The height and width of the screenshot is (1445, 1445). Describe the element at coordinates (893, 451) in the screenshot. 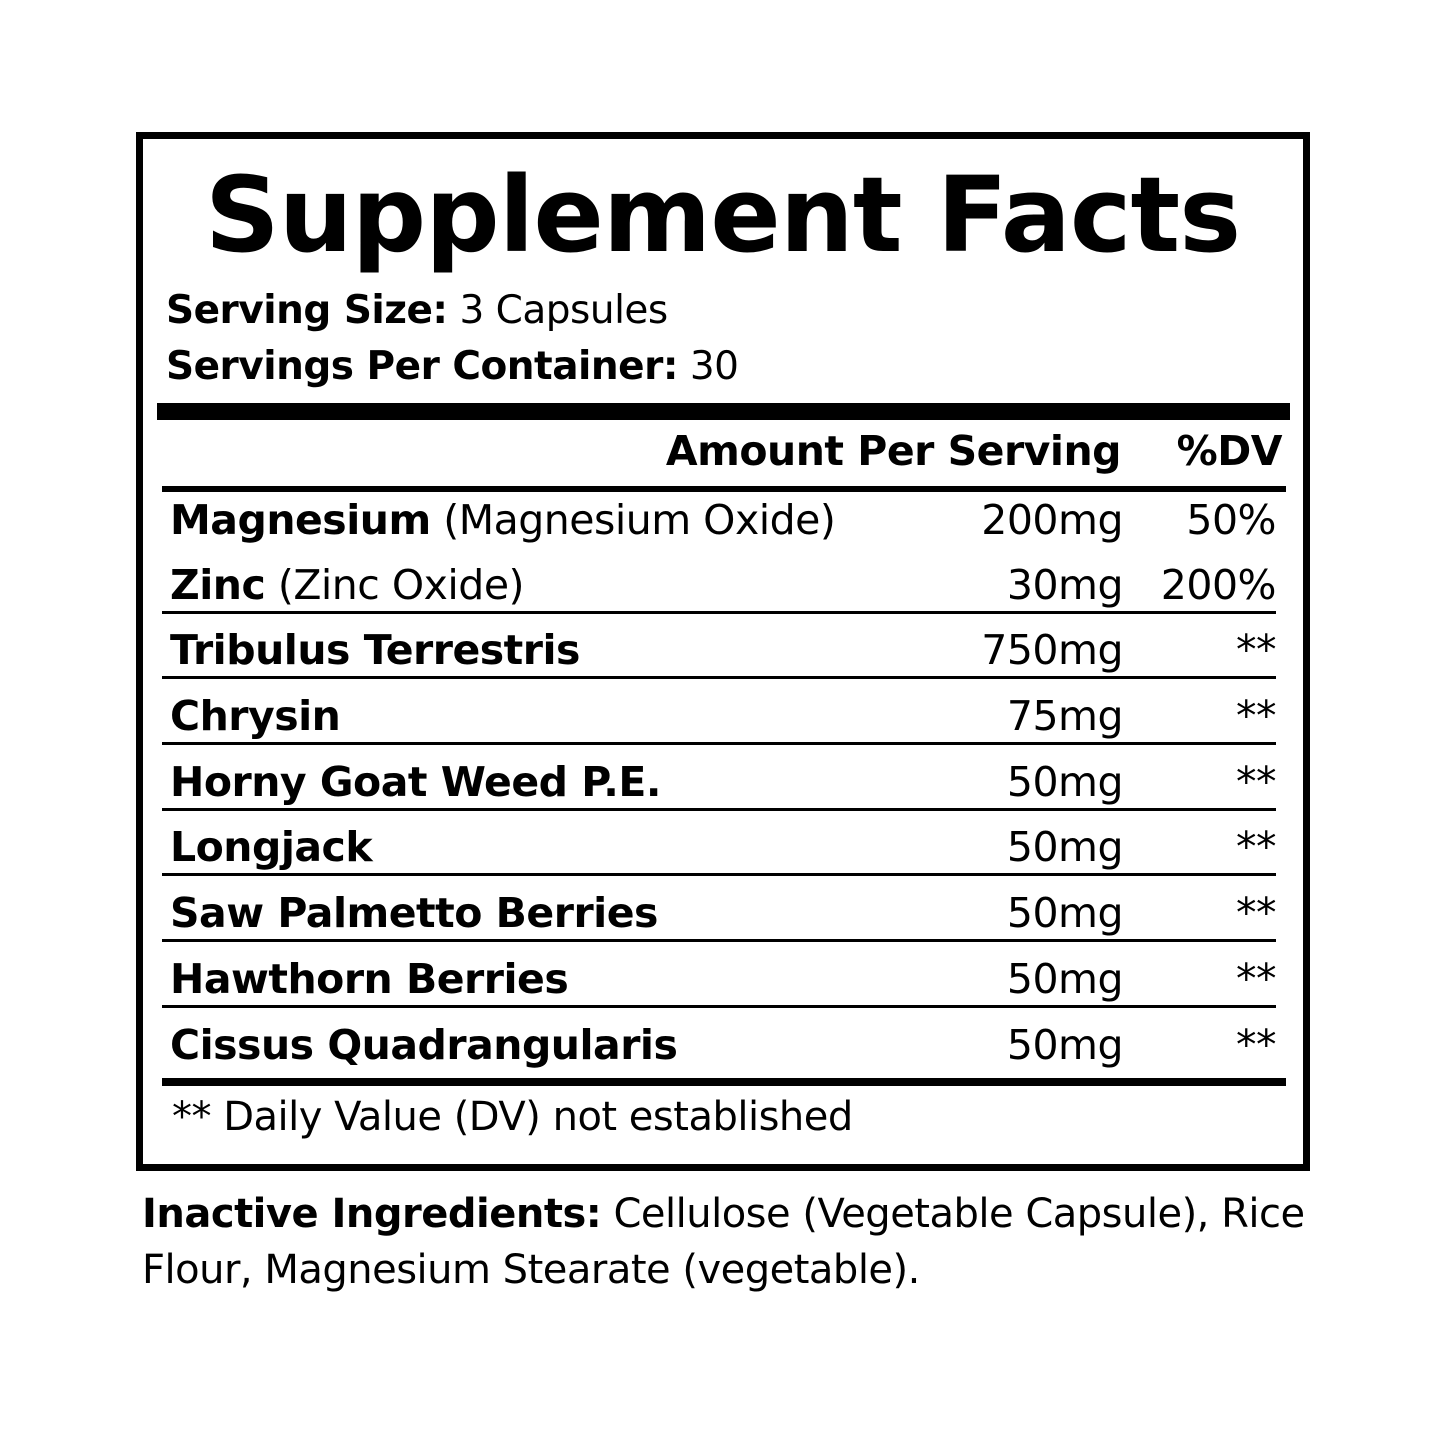

I see `amount-header: Amount Per Serving` at that location.